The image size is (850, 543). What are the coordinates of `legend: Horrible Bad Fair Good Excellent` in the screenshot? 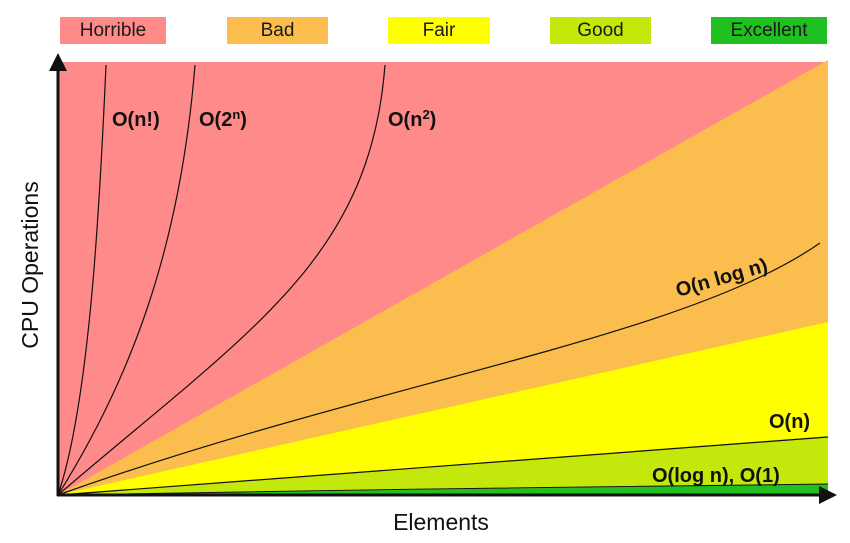 It's located at (425, 25).